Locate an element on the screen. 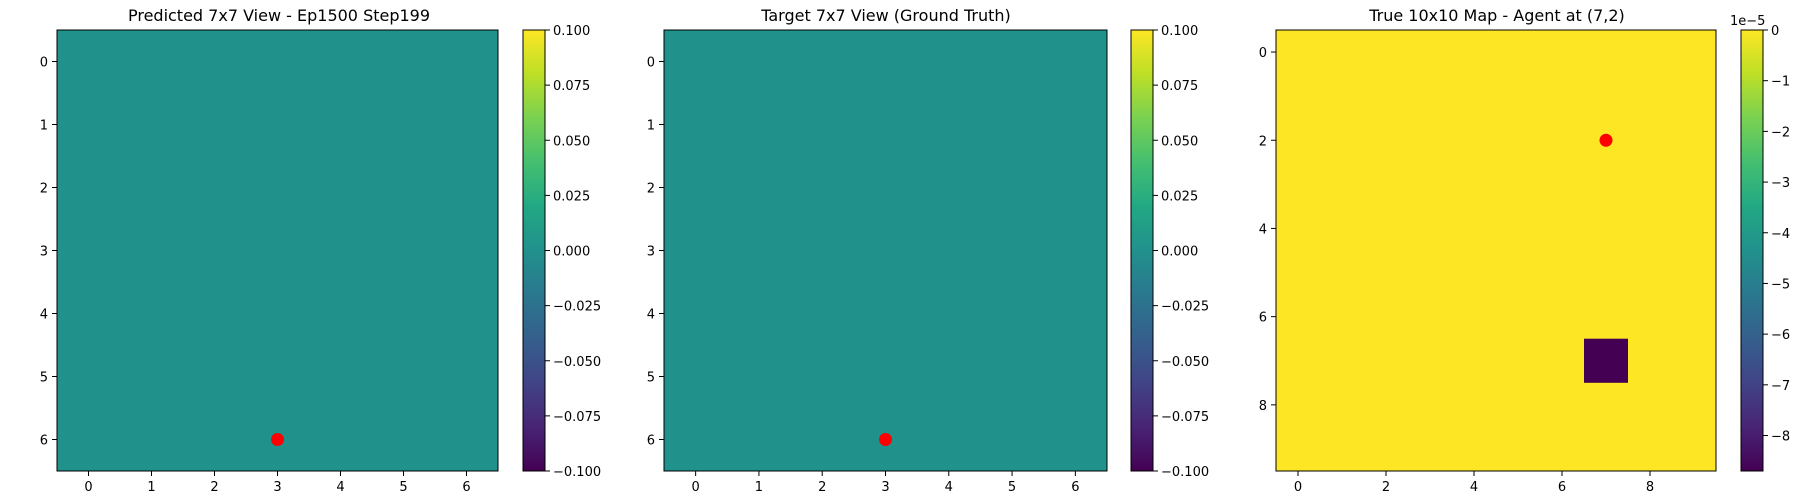  colorbar-tick-label: −3 is located at coordinates (1780, 183).